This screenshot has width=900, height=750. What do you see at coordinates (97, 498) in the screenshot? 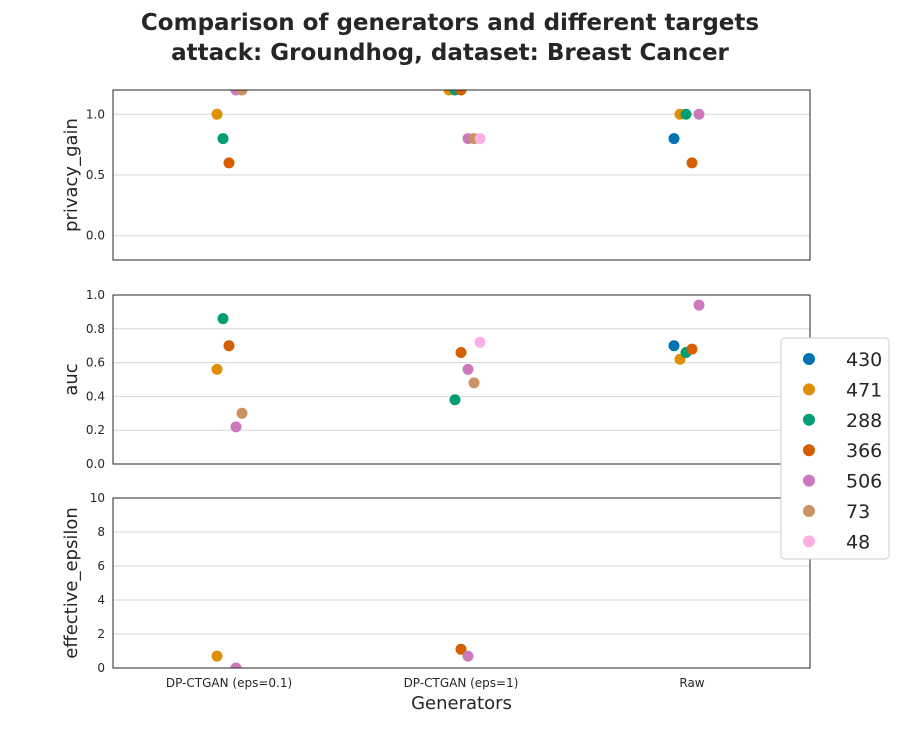
I see `y-tick-label: 10` at bounding box center [97, 498].